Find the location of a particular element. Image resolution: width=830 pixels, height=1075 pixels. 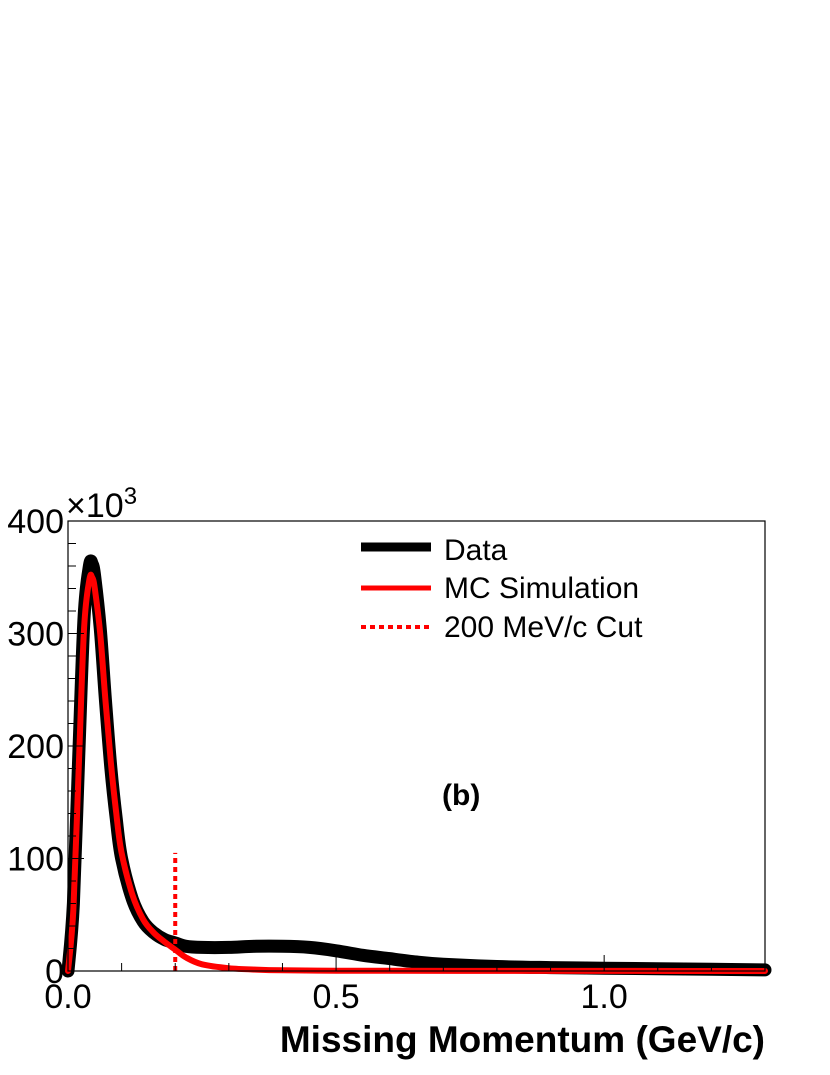

y-tick-label: 0 is located at coordinates (54, 972).